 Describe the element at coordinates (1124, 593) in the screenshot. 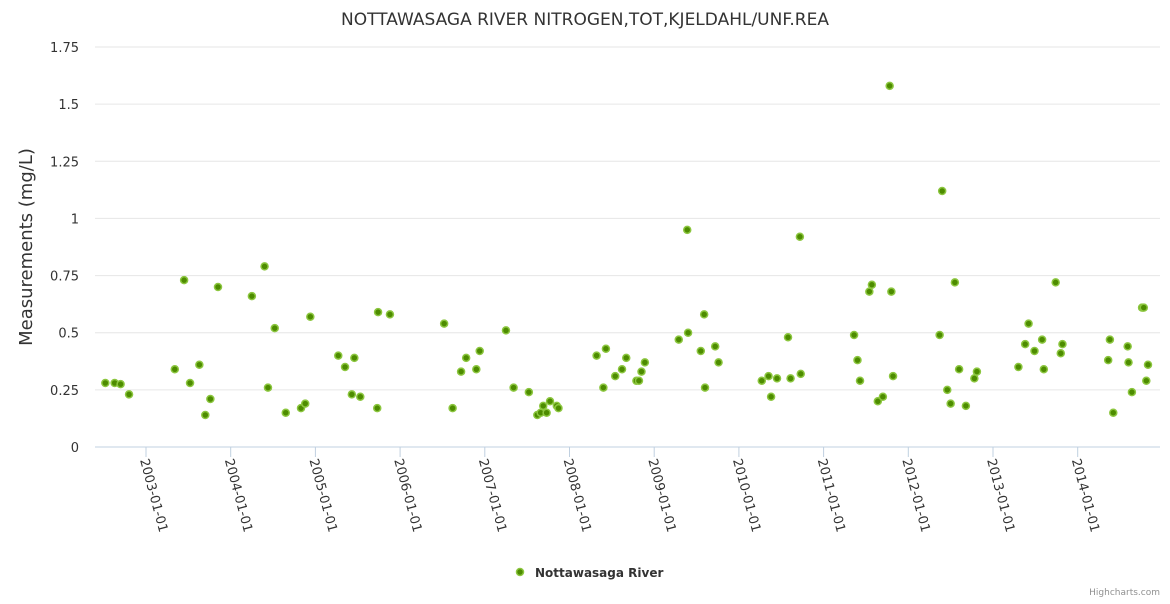

I see `credits: Highcharts.com` at that location.